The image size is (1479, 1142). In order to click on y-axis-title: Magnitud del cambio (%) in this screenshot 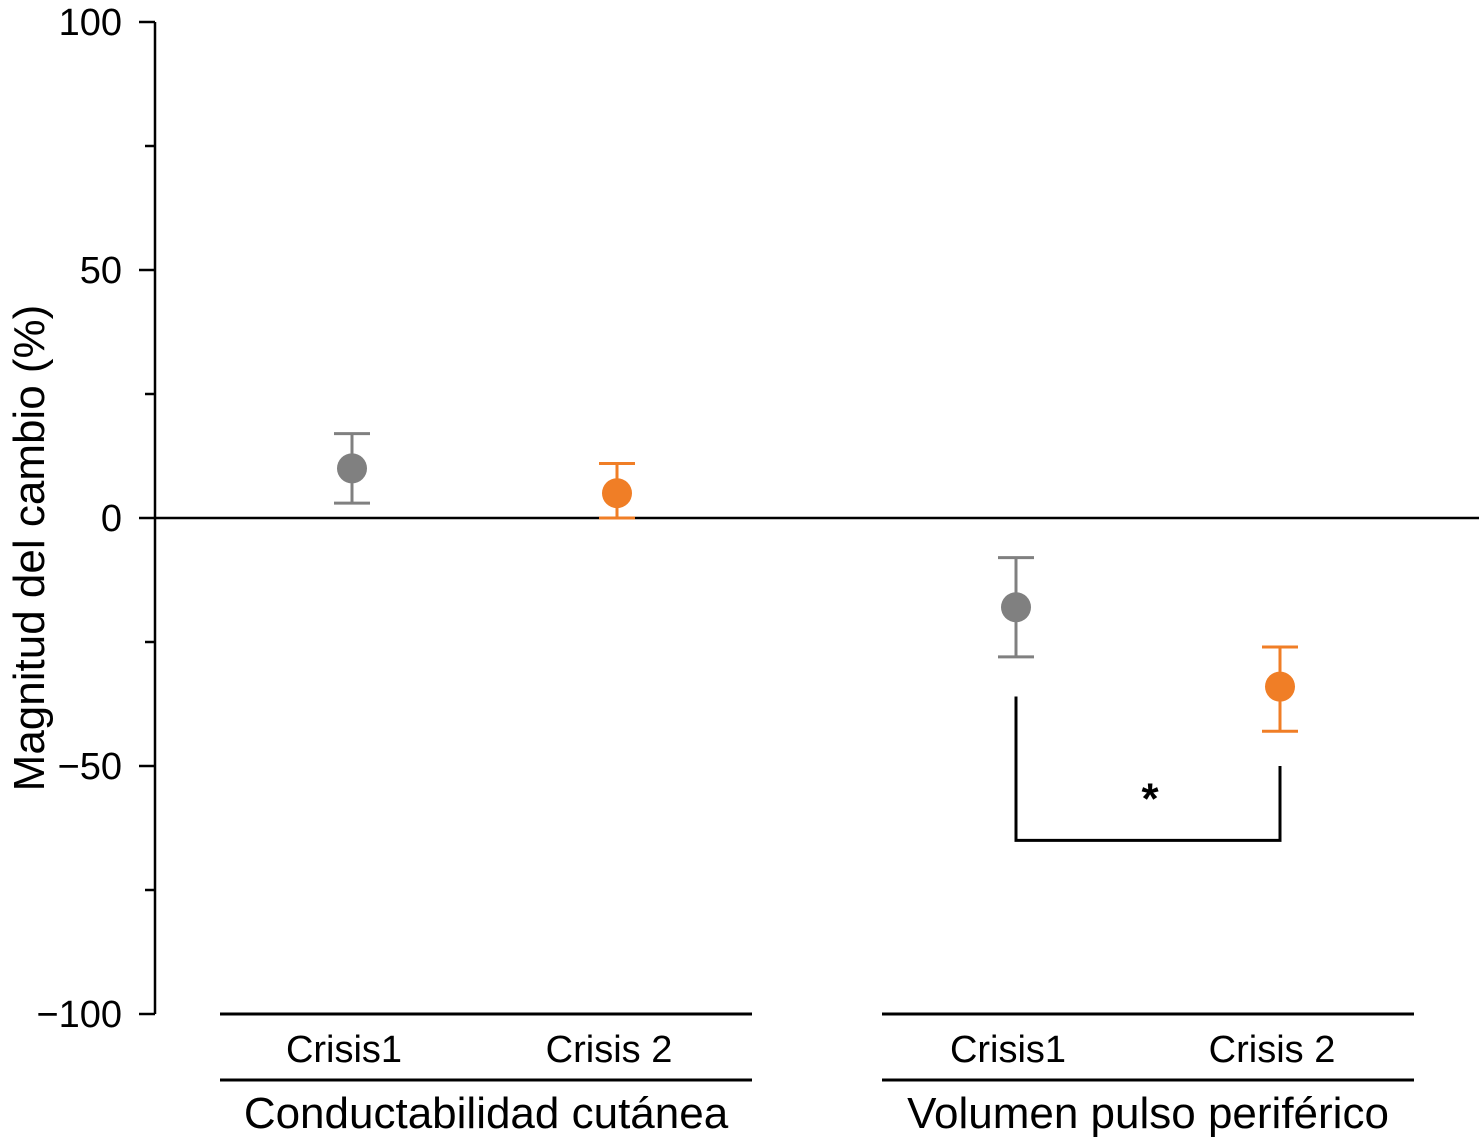, I will do `click(29, 548)`.